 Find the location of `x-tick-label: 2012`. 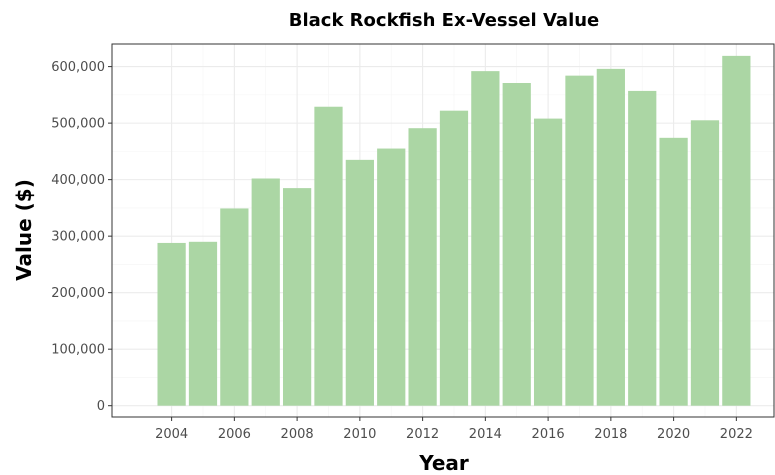

x-tick-label: 2012 is located at coordinates (422, 434).